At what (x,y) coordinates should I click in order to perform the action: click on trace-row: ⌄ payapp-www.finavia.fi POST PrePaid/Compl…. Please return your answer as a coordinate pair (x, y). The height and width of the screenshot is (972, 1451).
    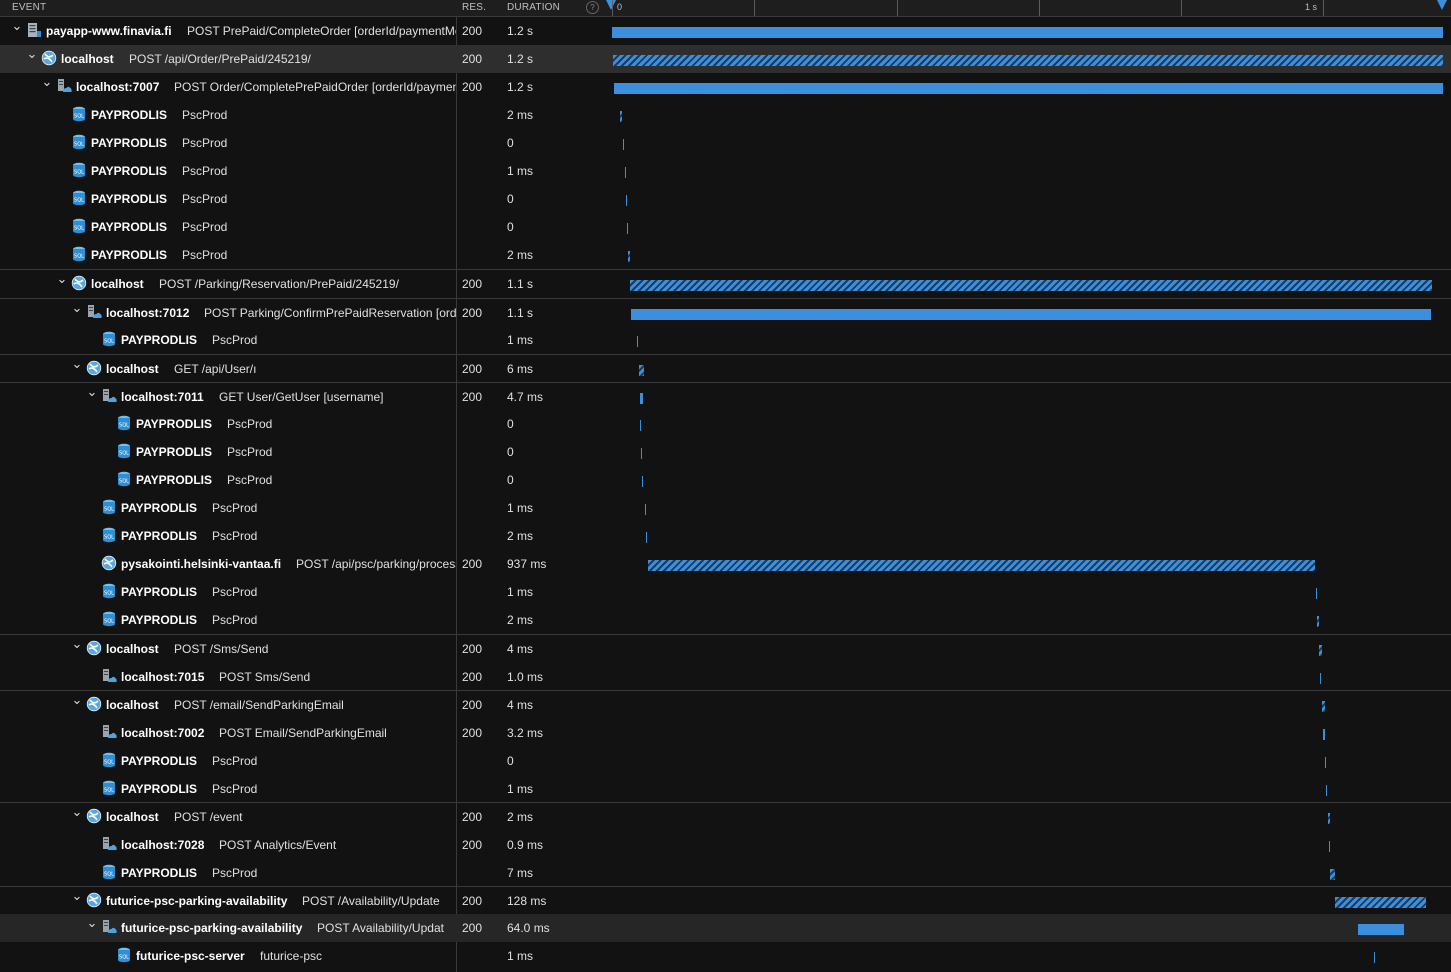
    Looking at the image, I should click on (725, 31).